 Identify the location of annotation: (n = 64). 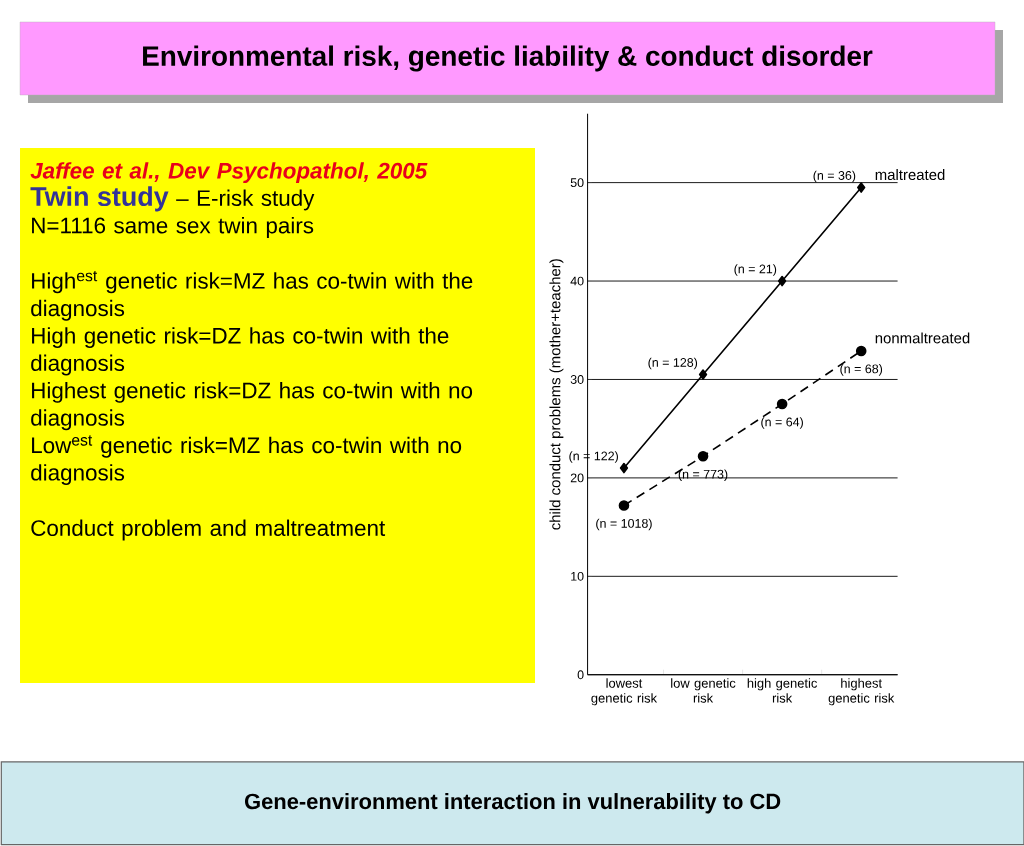
(782, 423).